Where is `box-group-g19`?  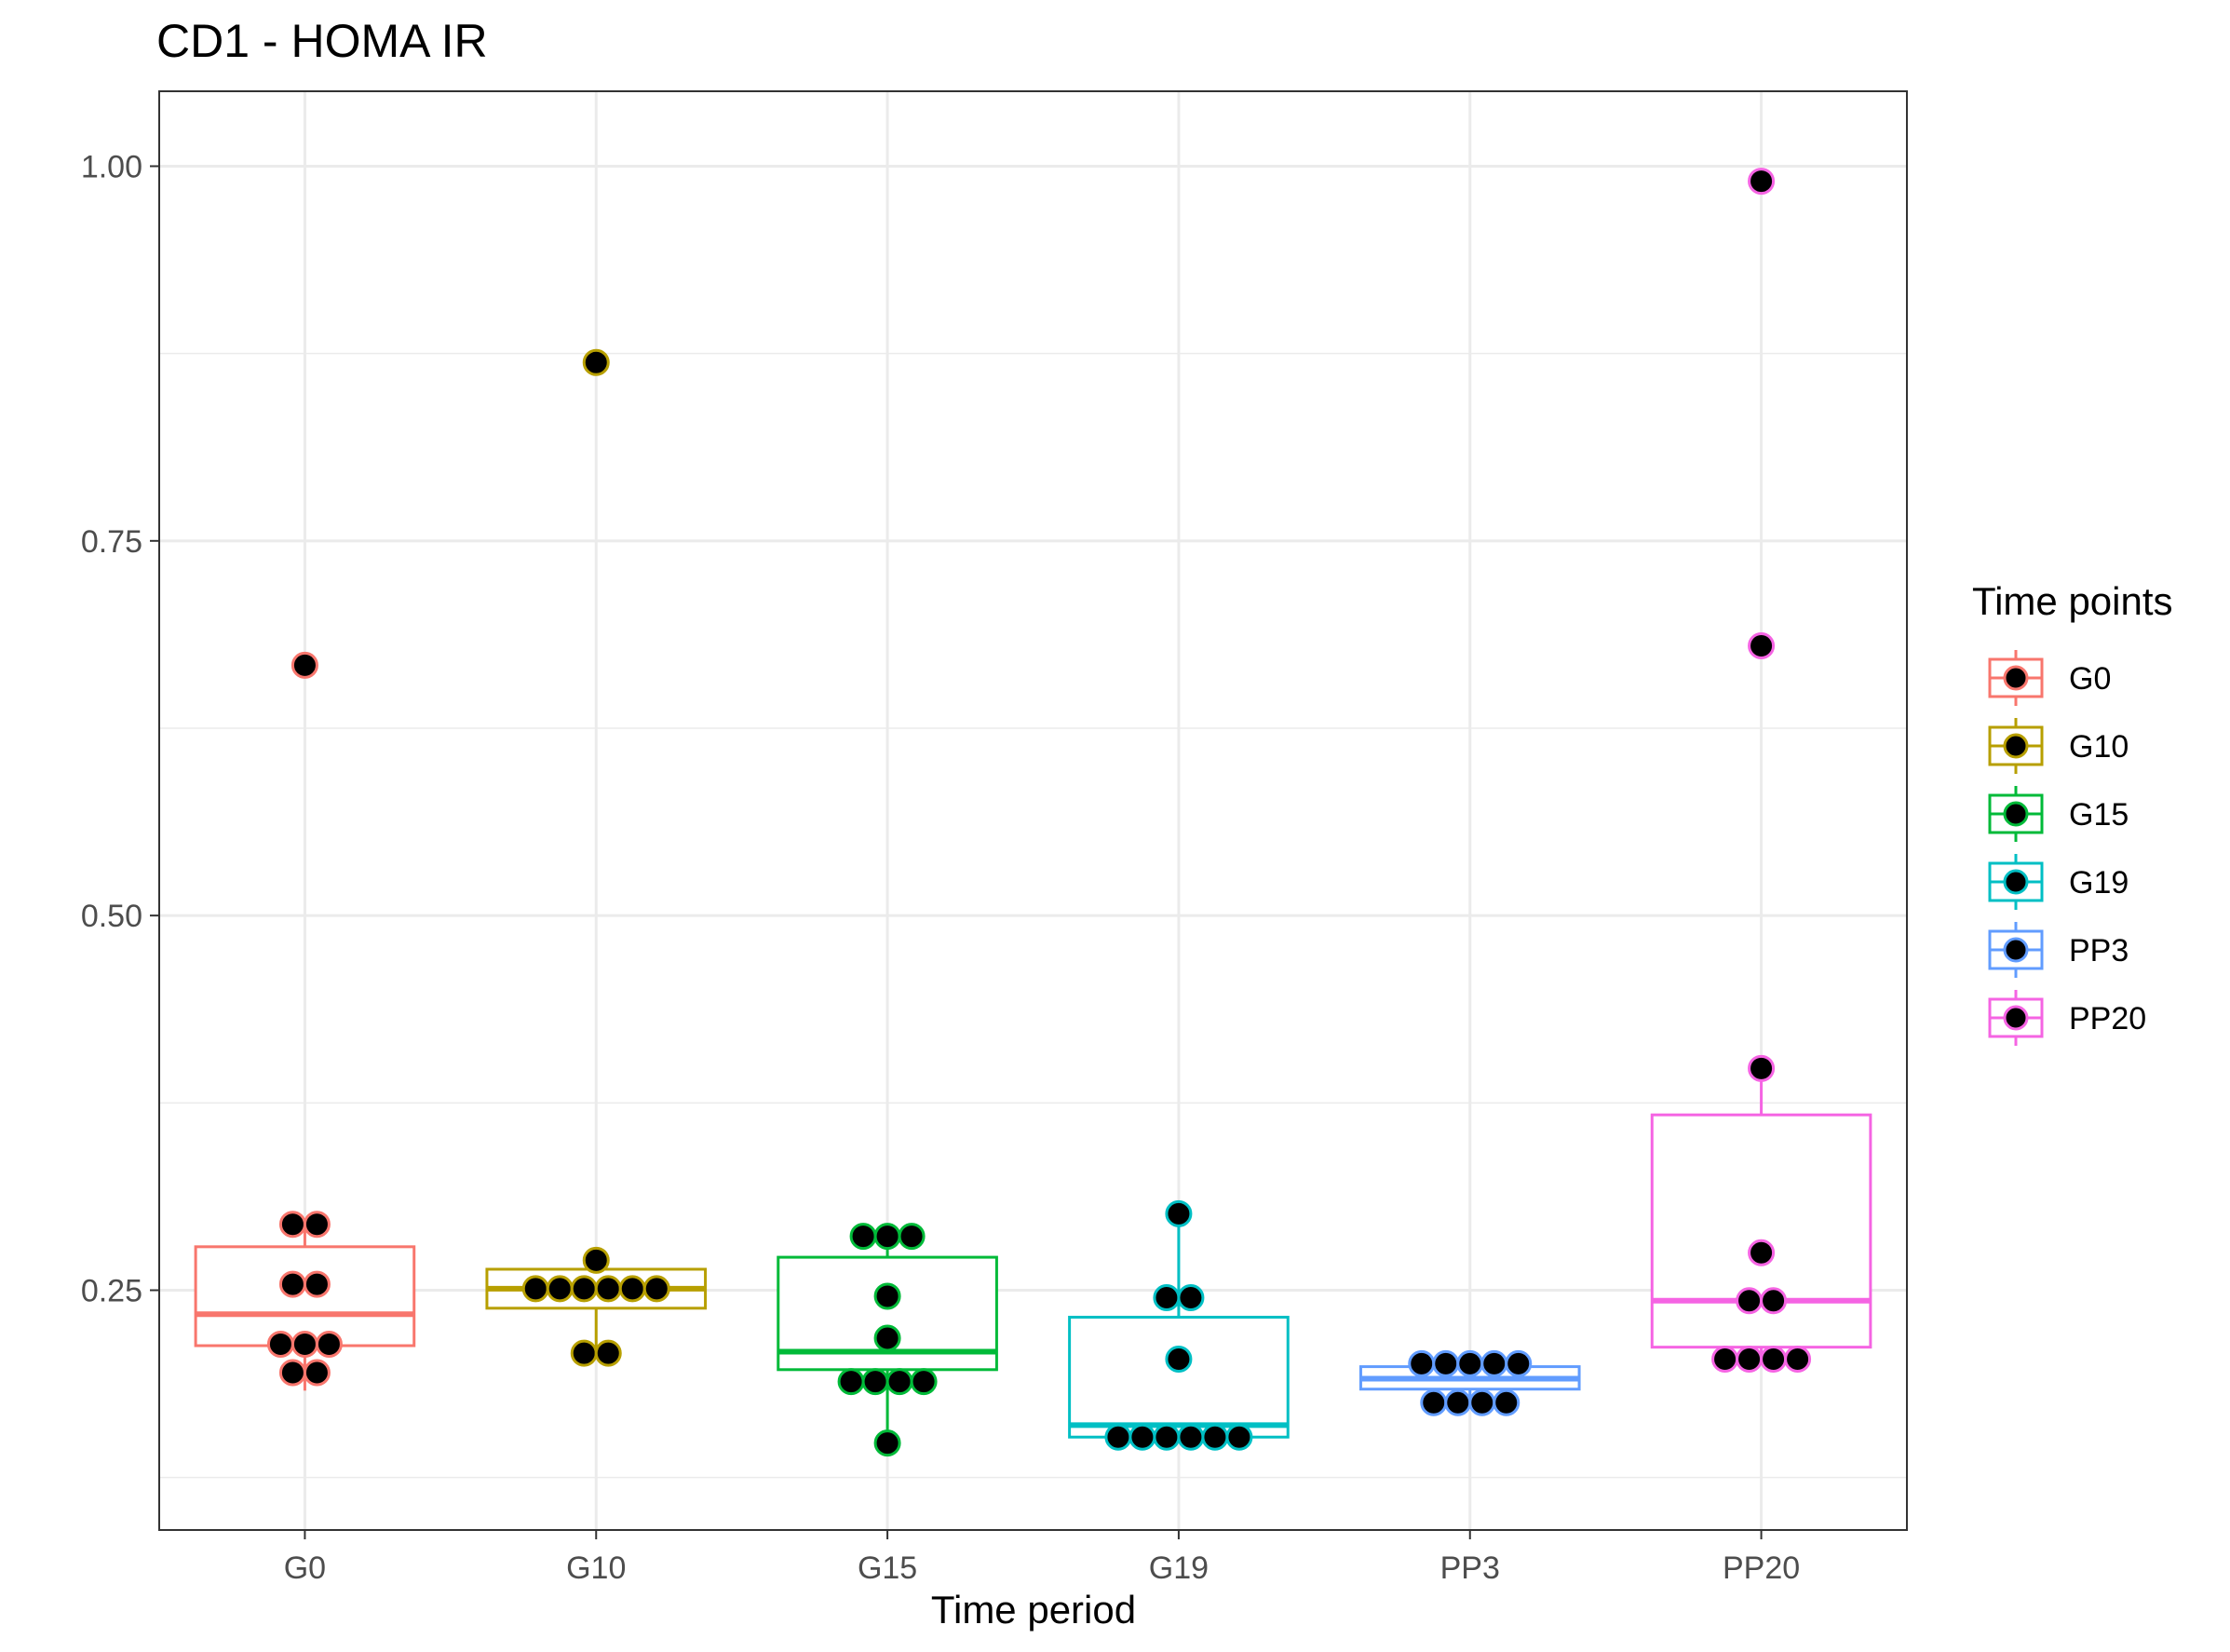
box-group-g19 is located at coordinates (1179, 1325).